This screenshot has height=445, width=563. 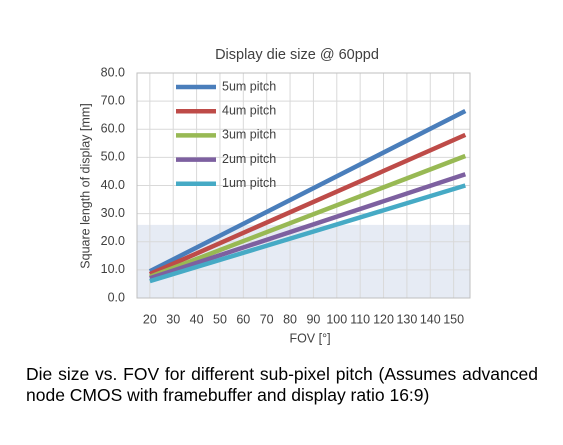 What do you see at coordinates (297, 55) in the screenshot?
I see `chart-title: Display die size @ 60ppd` at bounding box center [297, 55].